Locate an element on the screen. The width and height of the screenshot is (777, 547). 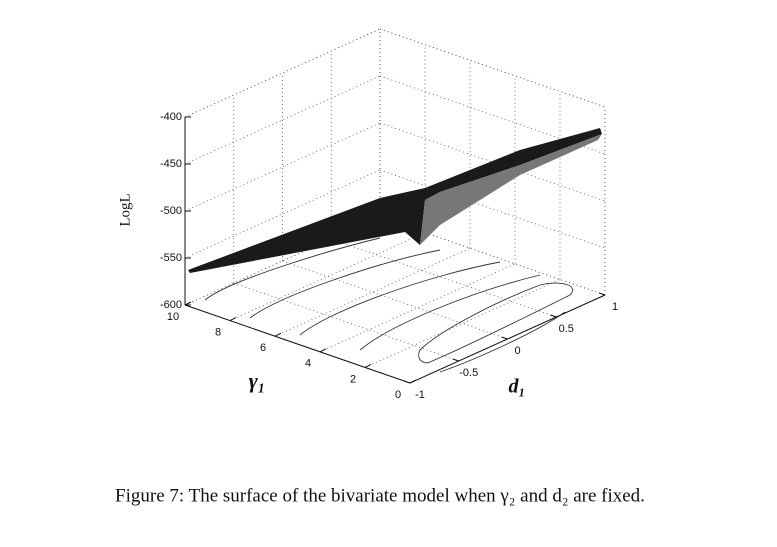
y-axis-label: d₁ is located at coordinates (517, 387).